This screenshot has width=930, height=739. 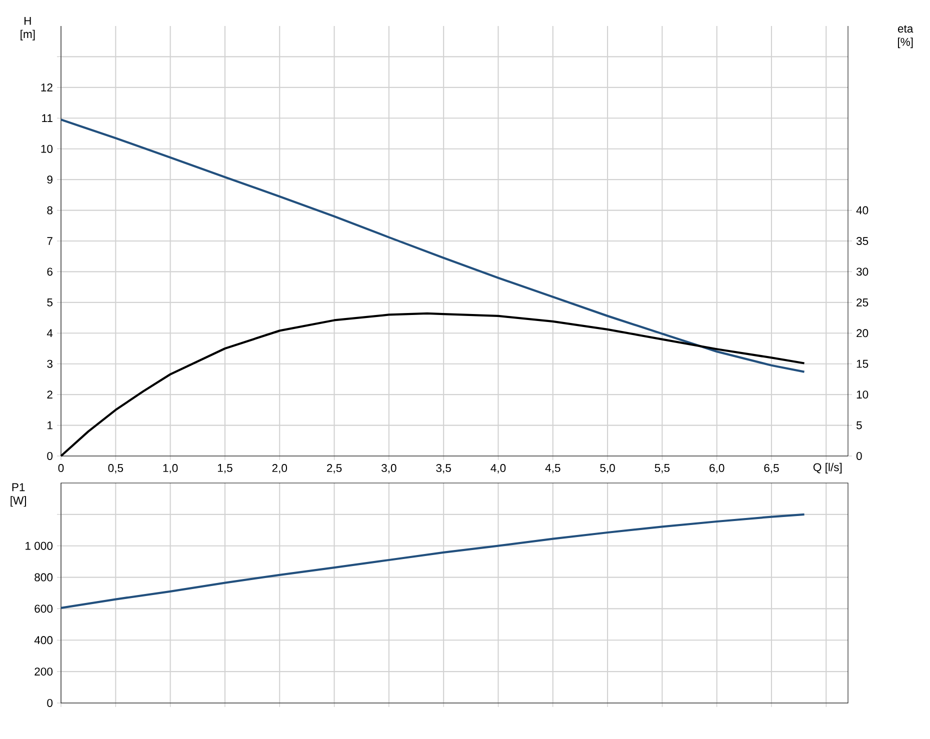 What do you see at coordinates (862, 394) in the screenshot?
I see `y2-tick-label: 10` at bounding box center [862, 394].